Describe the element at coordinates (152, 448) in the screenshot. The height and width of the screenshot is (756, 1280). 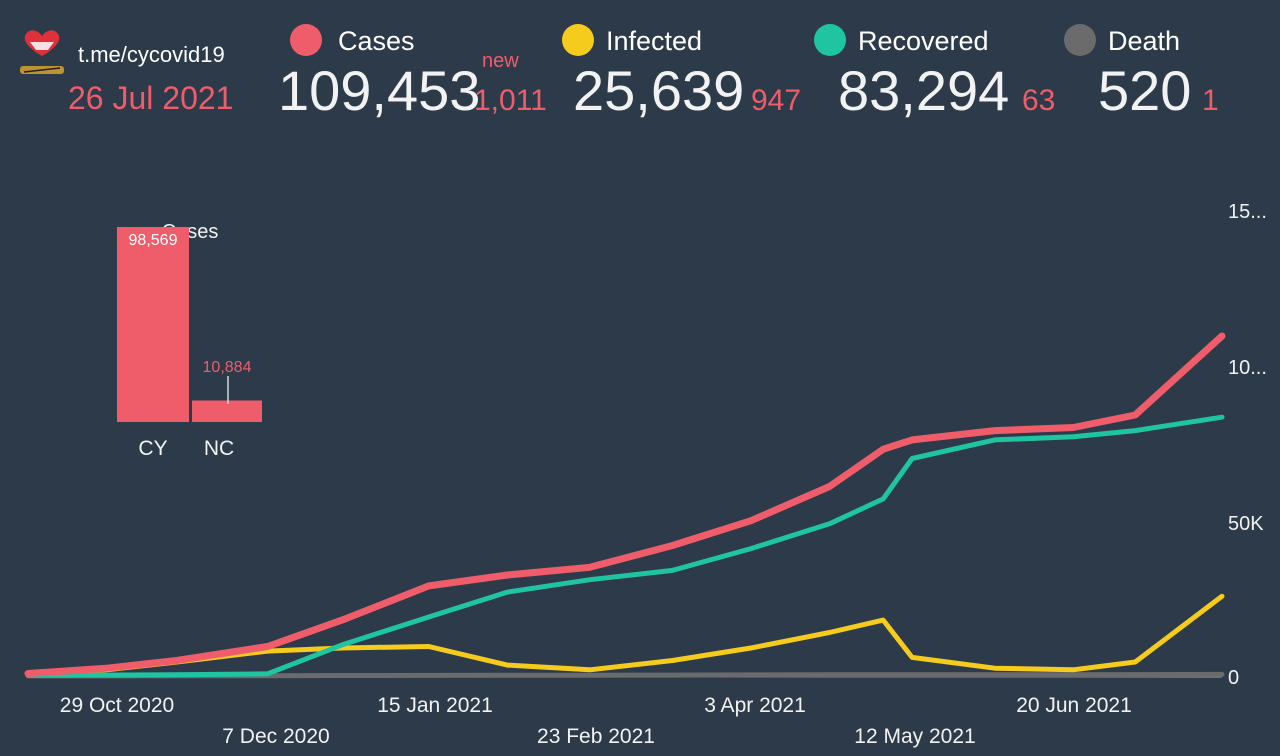
I see `bar-category-label: CY` at that location.